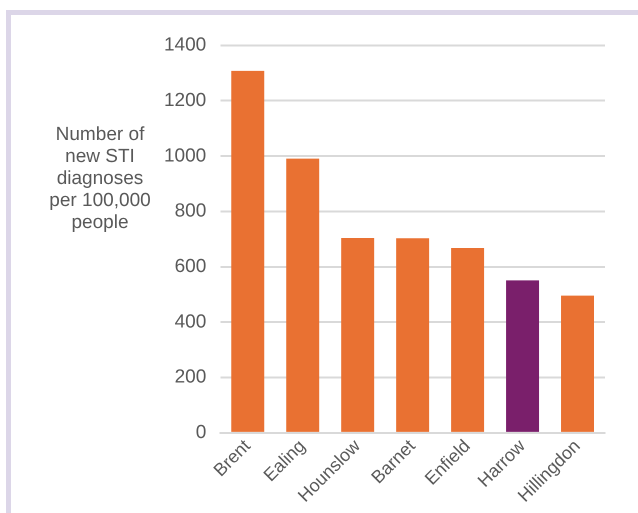  I want to click on y-tick-label: 1400, so click(185, 45).